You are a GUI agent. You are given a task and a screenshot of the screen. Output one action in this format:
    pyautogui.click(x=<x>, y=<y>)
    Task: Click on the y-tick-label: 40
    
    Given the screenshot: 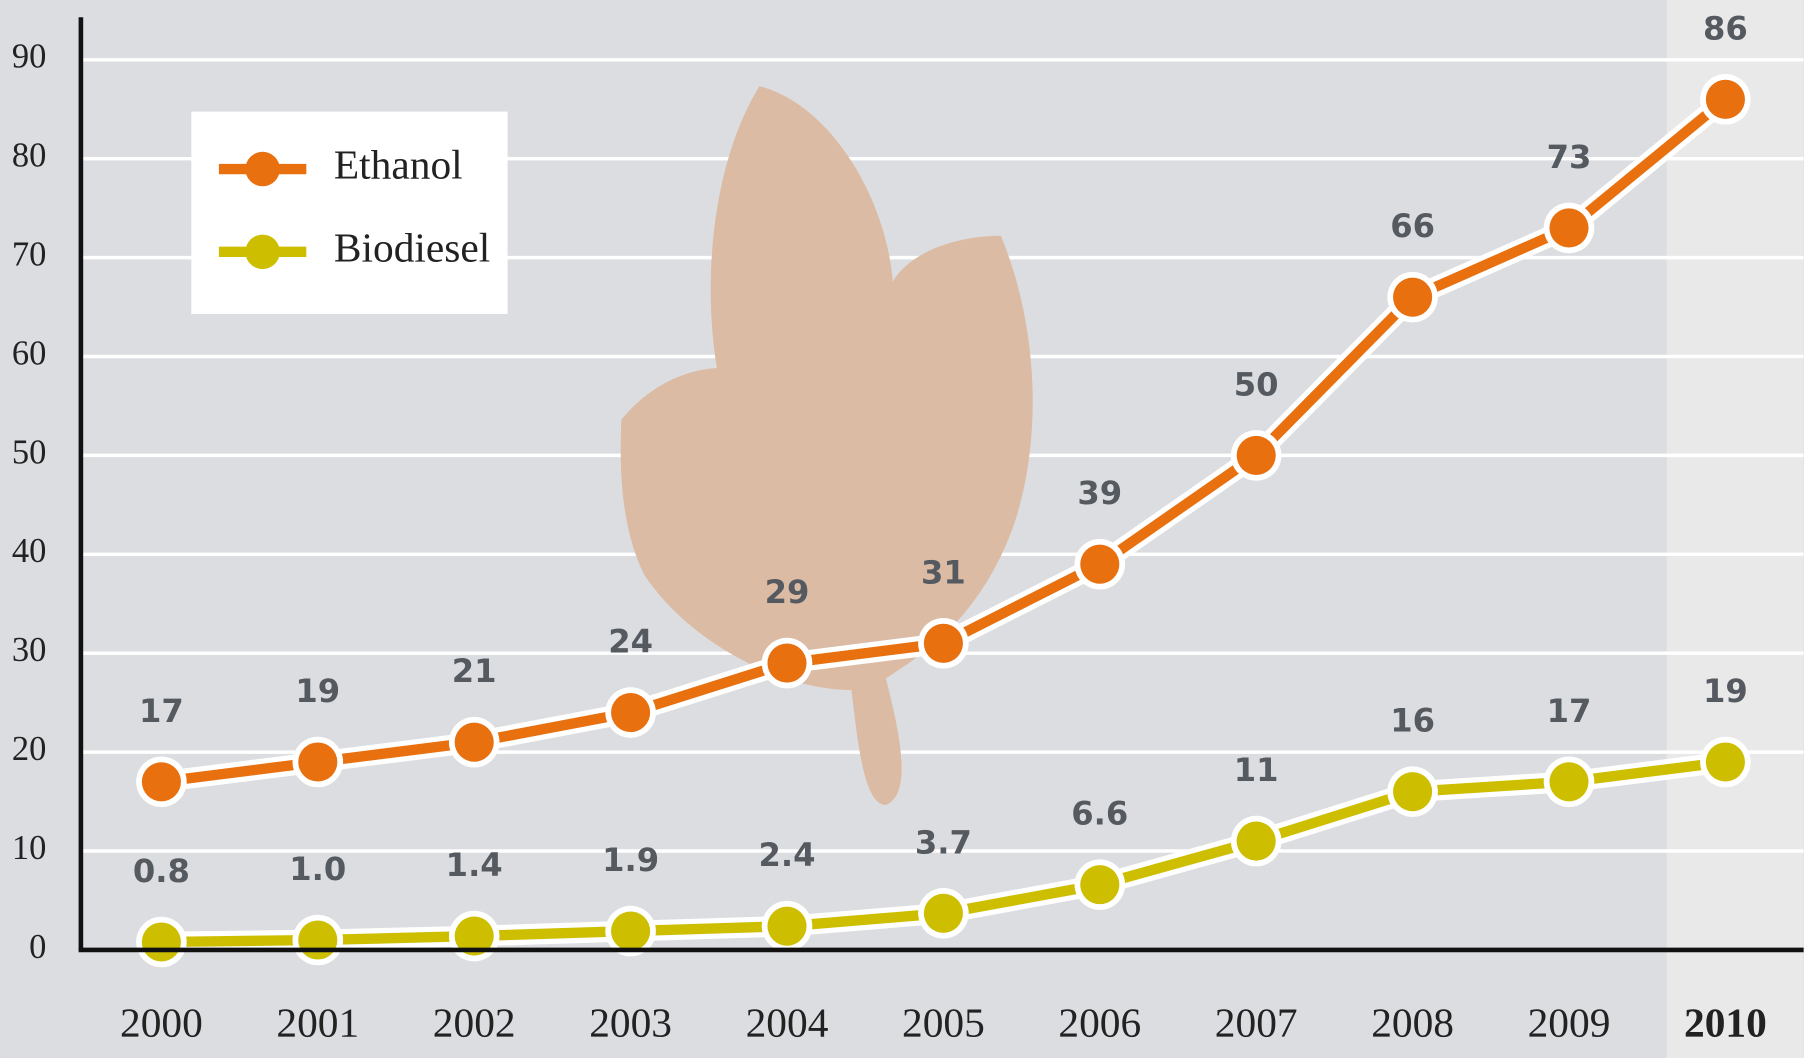 What is the action you would take?
    pyautogui.click(x=29, y=551)
    